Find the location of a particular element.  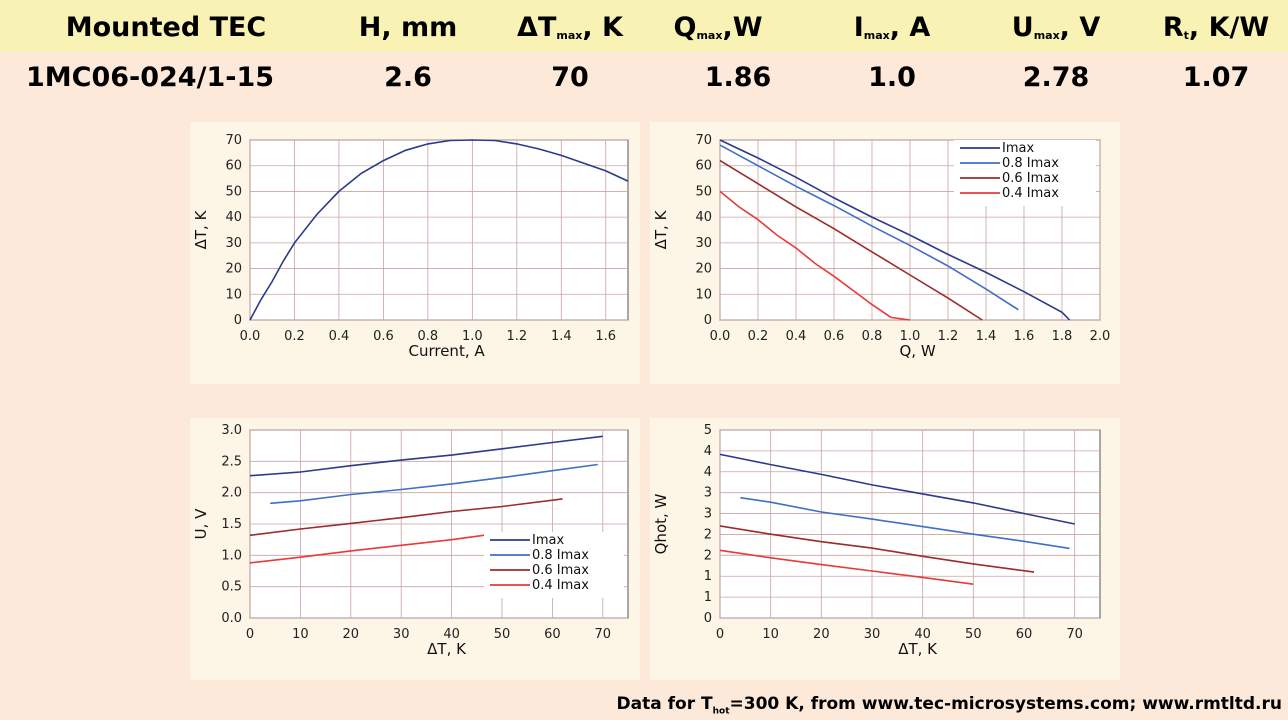

cell-model: 1MC06-024/1-15 is located at coordinates (150, 77).